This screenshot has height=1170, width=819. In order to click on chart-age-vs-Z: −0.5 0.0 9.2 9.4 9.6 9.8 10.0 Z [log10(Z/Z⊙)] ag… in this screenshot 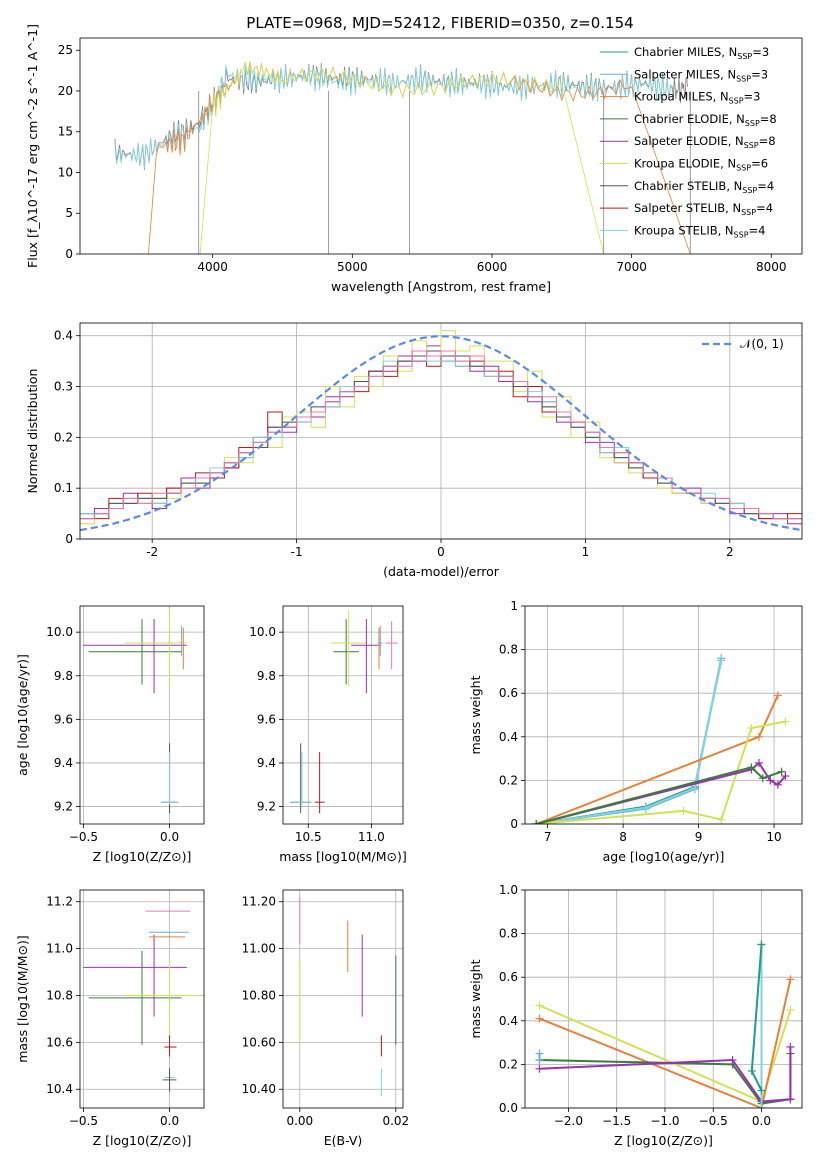, I will do `click(110, 734)`.